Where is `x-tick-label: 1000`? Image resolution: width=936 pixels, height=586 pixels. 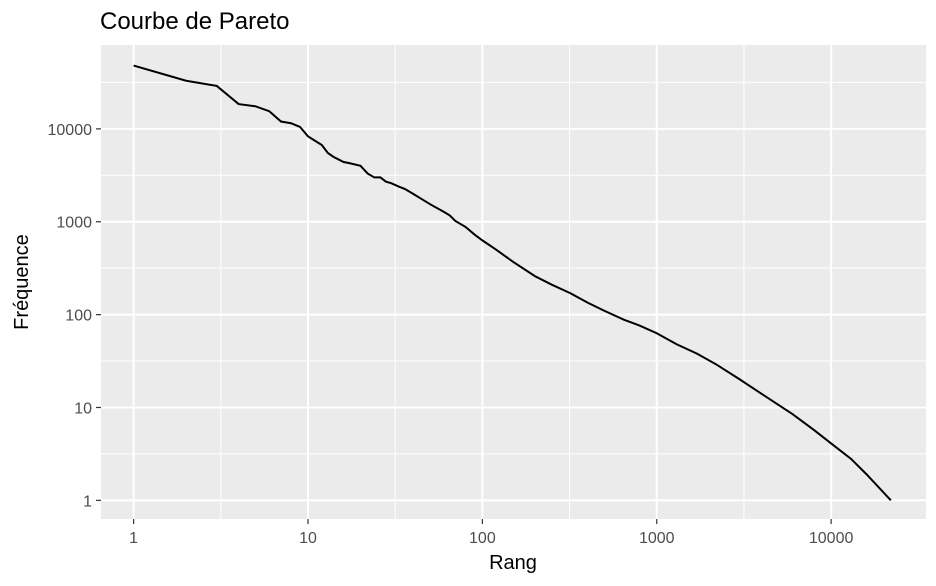
x-tick-label: 1000 is located at coordinates (657, 538).